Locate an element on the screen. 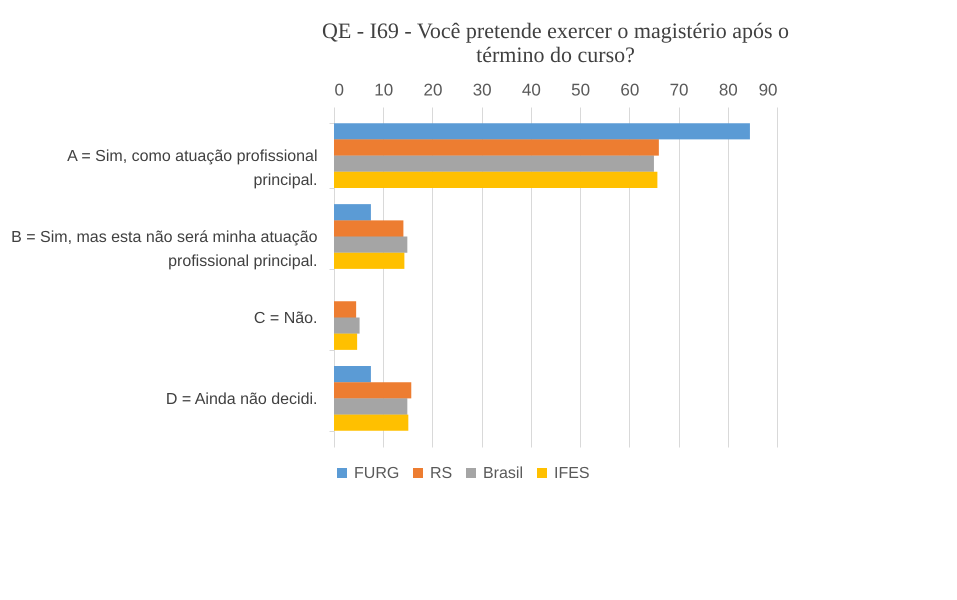  x-tick-label: 10 is located at coordinates (384, 90).